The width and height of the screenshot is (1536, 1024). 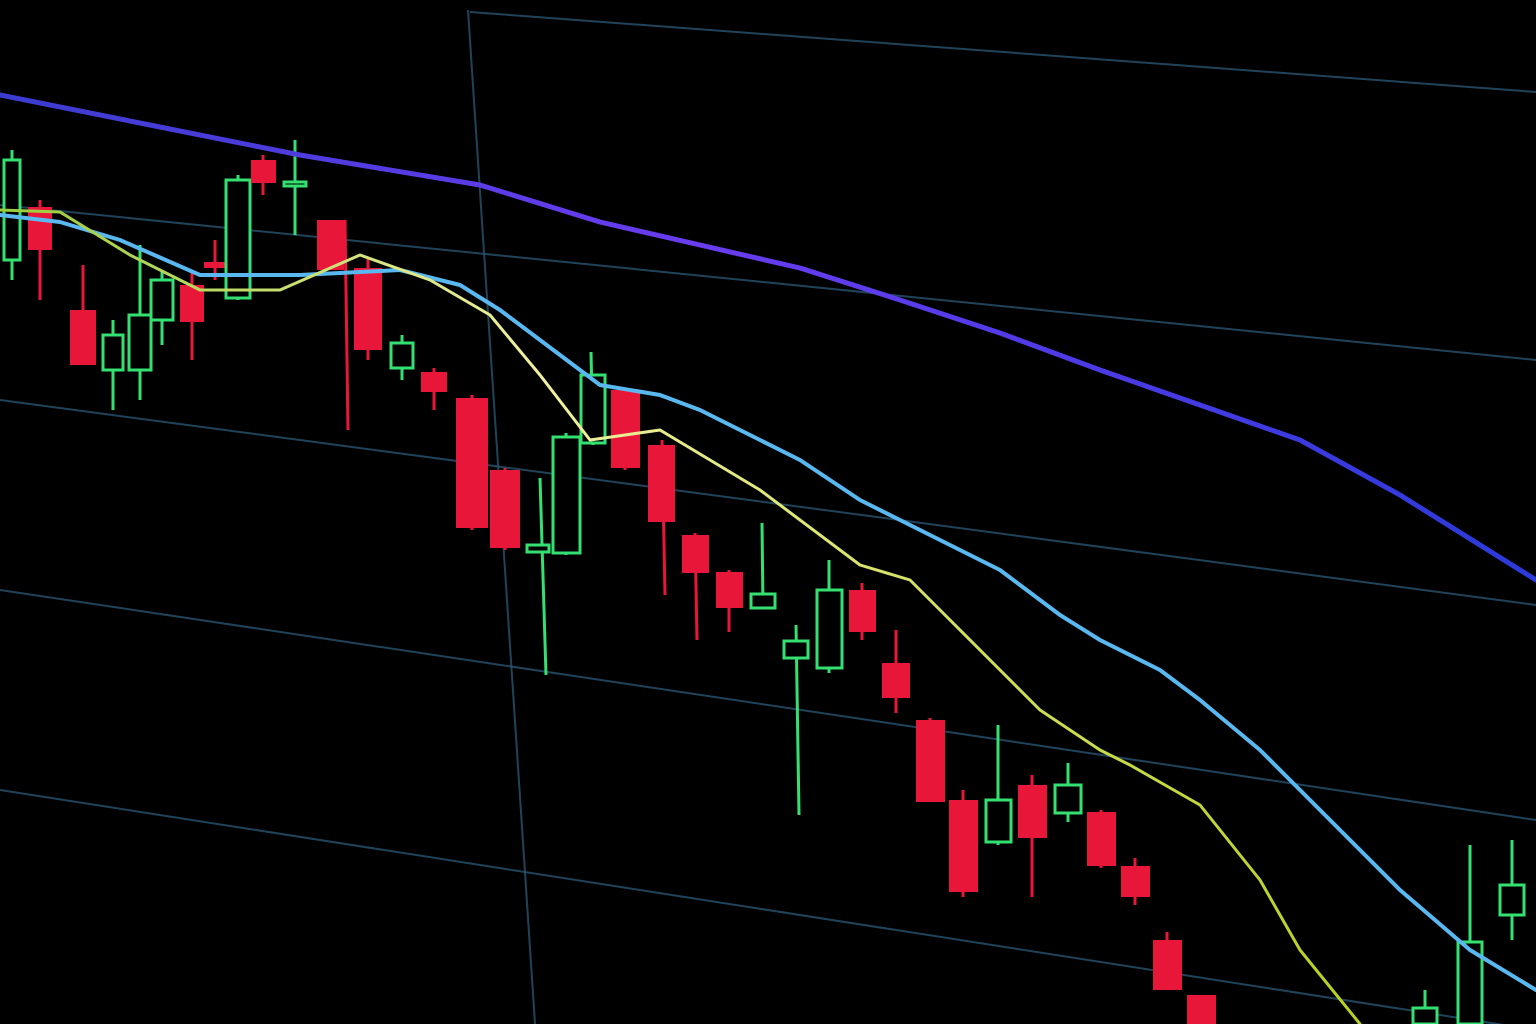 I want to click on grid-line, so click(x=1002, y=52).